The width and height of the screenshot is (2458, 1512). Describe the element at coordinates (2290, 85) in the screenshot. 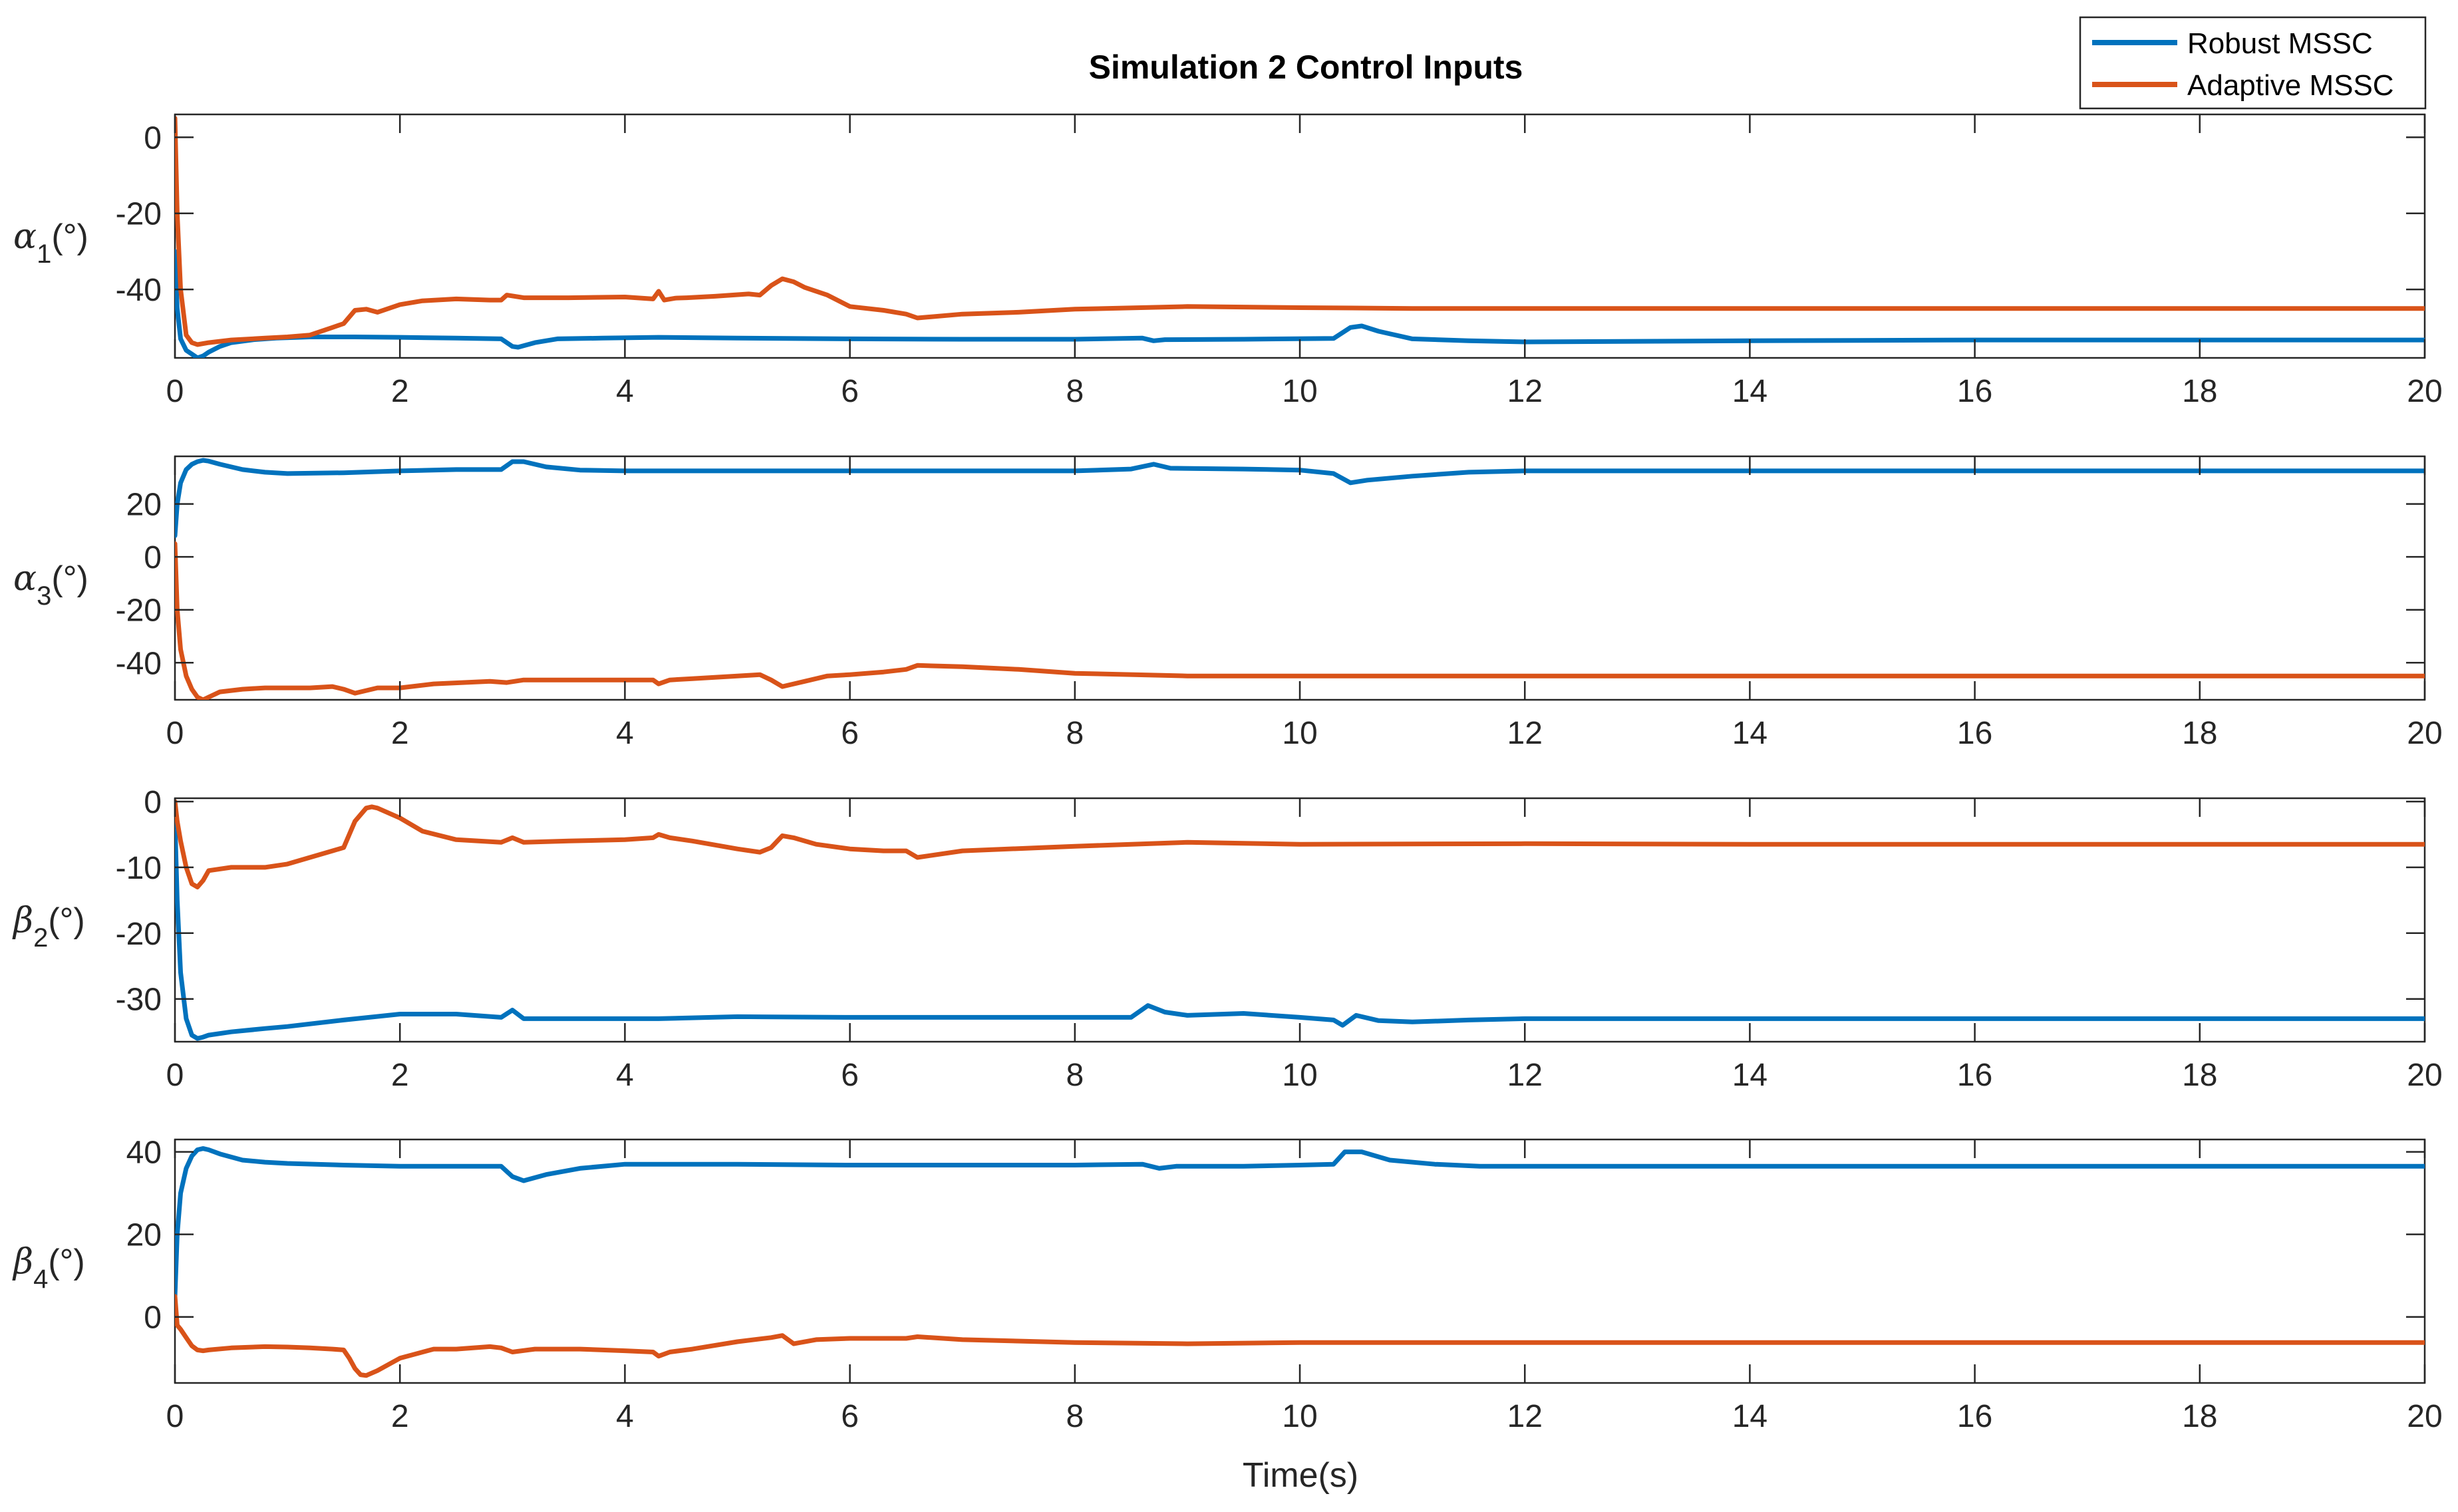

I see `legend-label-adaptive-mssc: Adaptive MSSC` at that location.